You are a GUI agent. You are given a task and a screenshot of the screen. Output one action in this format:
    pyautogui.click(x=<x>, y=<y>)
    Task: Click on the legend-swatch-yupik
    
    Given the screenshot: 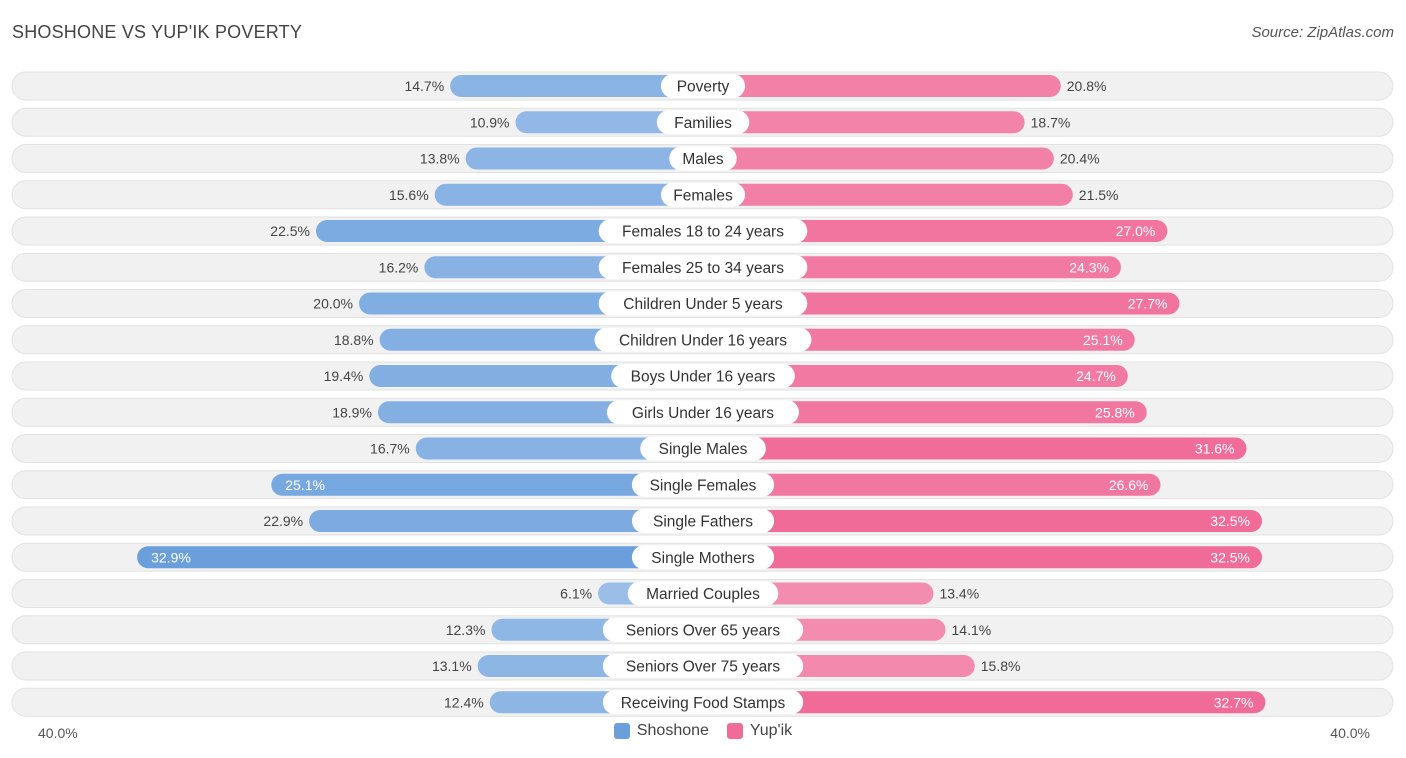 What is the action you would take?
    pyautogui.click(x=734, y=731)
    